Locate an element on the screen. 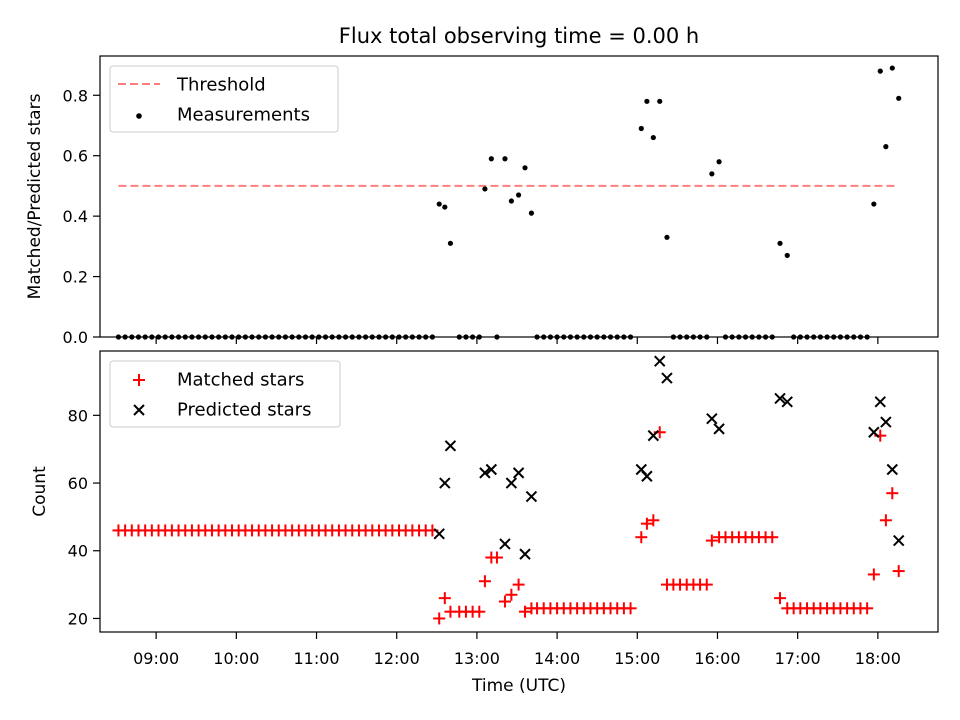  predicted-stars-legend-label: Predicted stars is located at coordinates (244, 410).